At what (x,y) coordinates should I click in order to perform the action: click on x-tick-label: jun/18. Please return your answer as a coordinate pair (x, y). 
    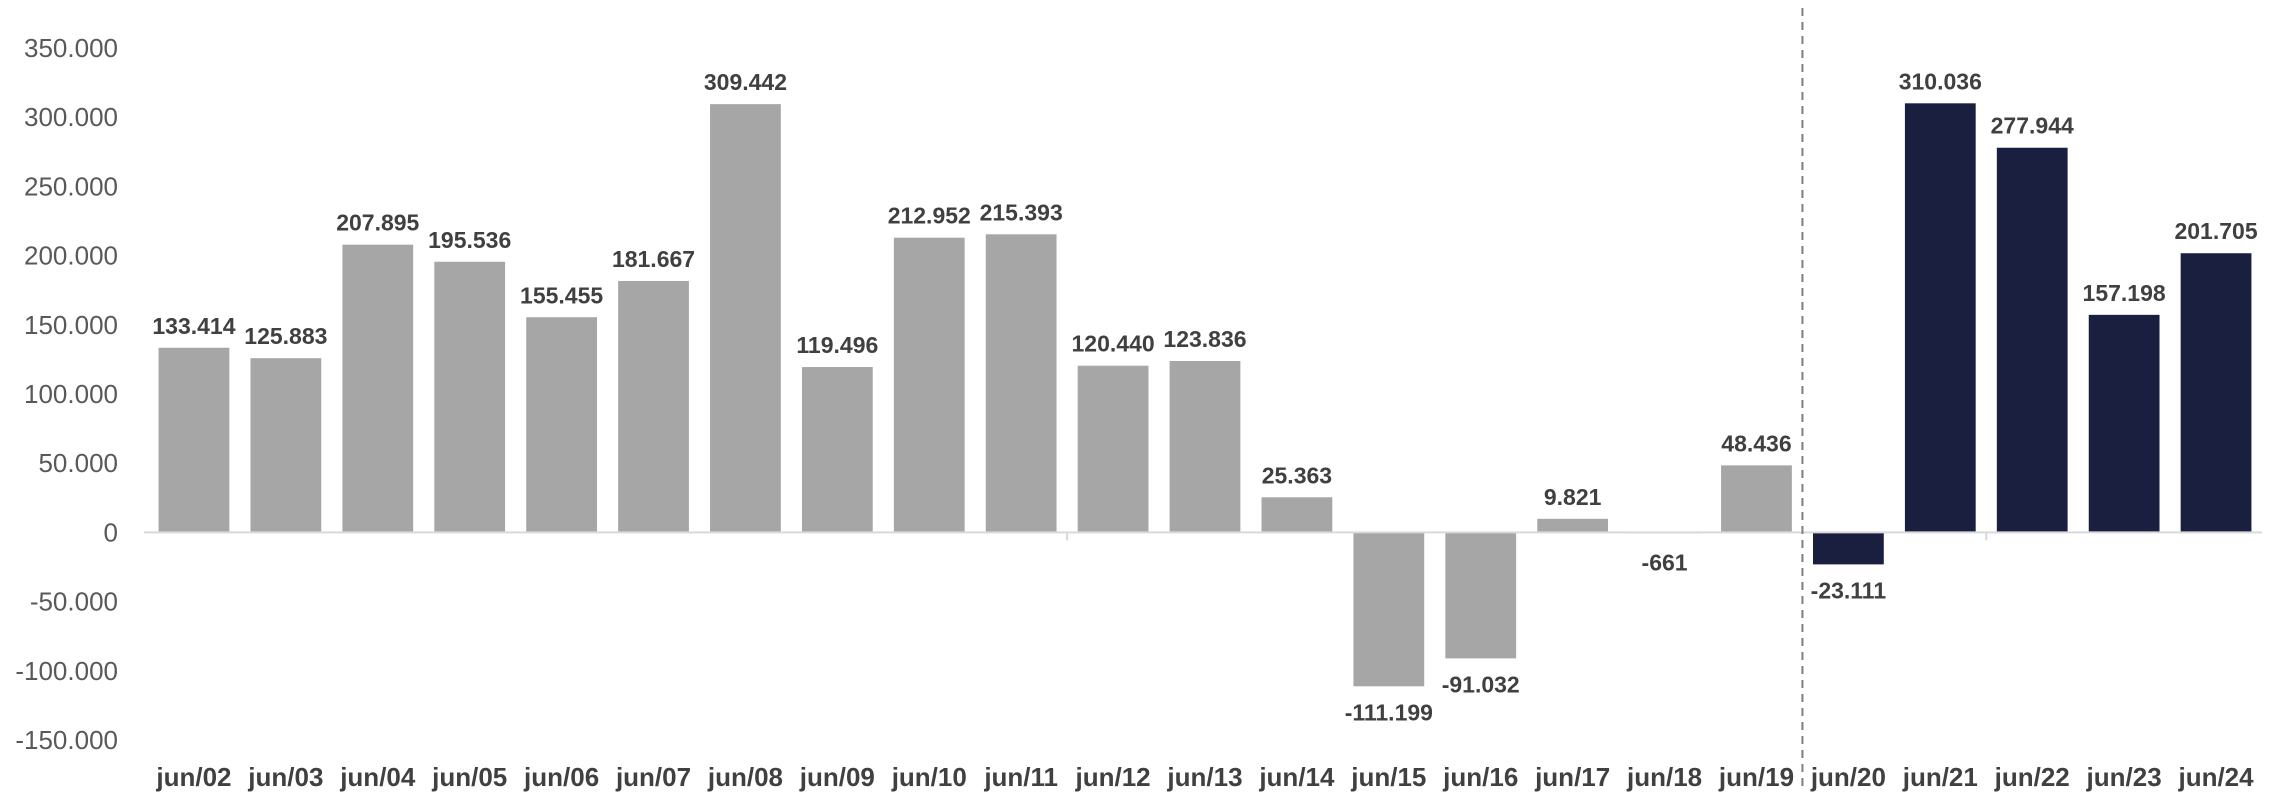
    Looking at the image, I should click on (1664, 777).